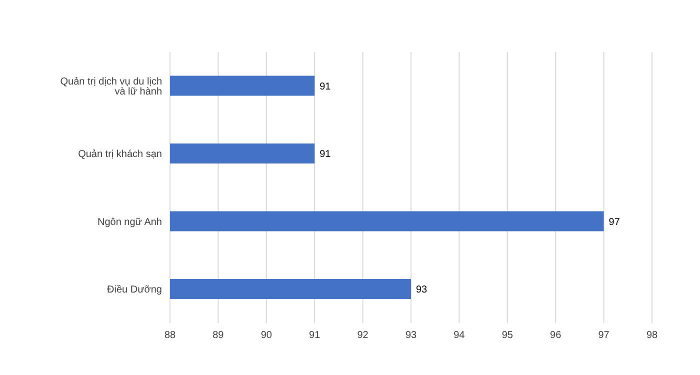 Image resolution: width=700 pixels, height=375 pixels. Describe the element at coordinates (120, 154) in the screenshot. I see `y-tick-label: Quản trị khách sạn` at that location.